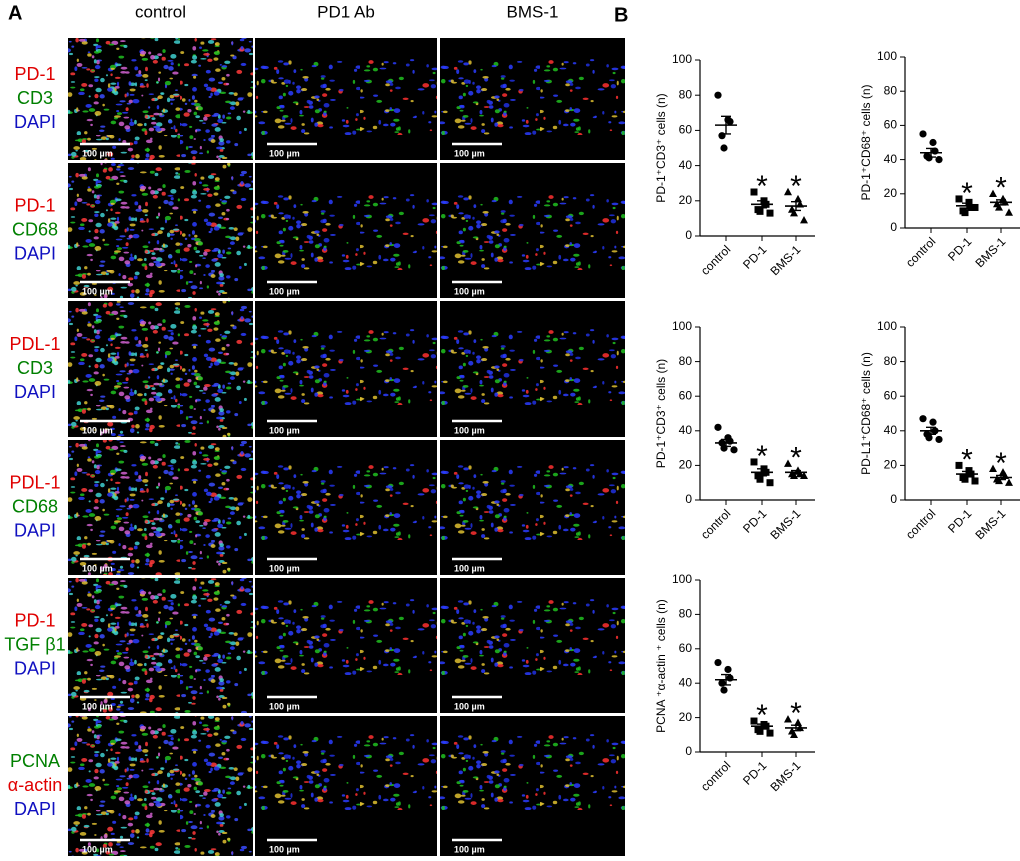 This screenshot has height=861, width=1020. I want to click on stain-label: PDL-1, so click(34, 344).